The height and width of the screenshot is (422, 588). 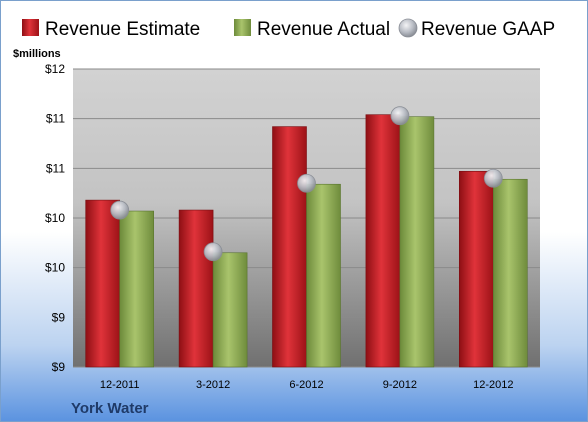 What do you see at coordinates (37, 54) in the screenshot?
I see `unit-label: $millions` at bounding box center [37, 54].